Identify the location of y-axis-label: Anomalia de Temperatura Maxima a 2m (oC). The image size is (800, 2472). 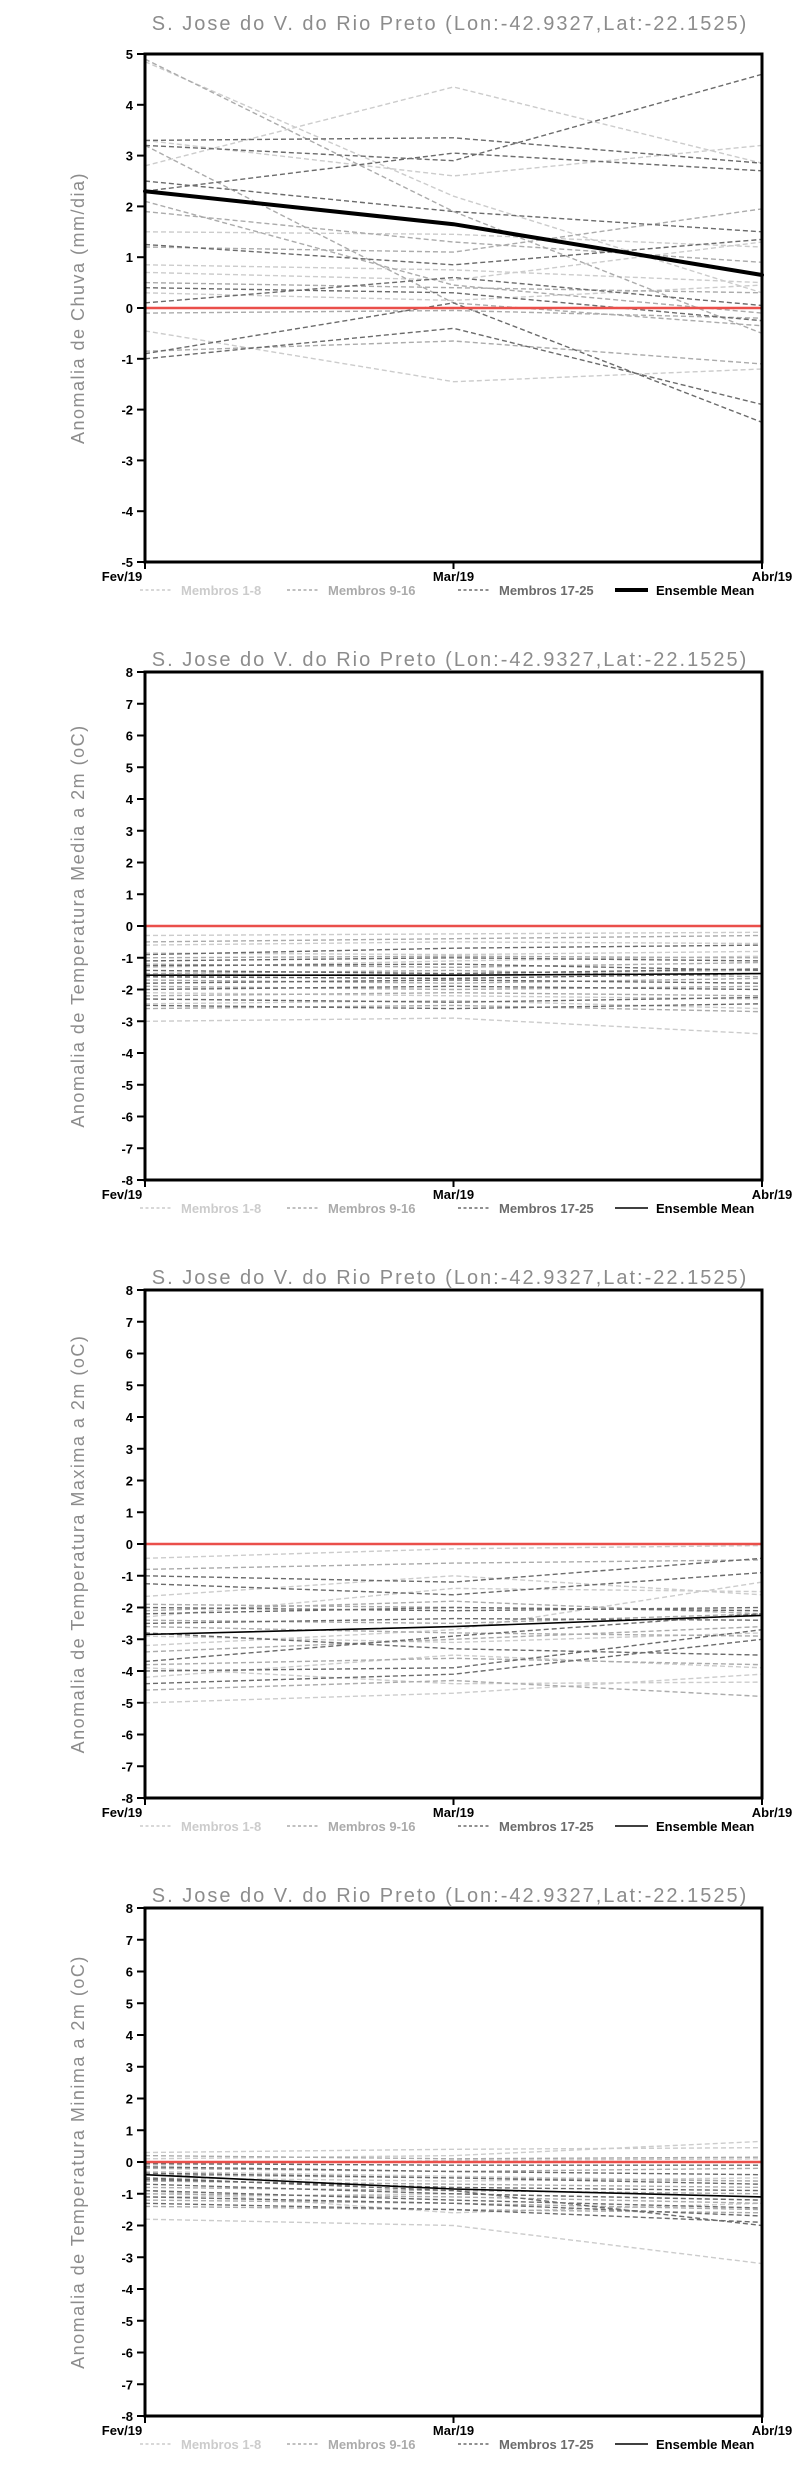
(78, 1544).